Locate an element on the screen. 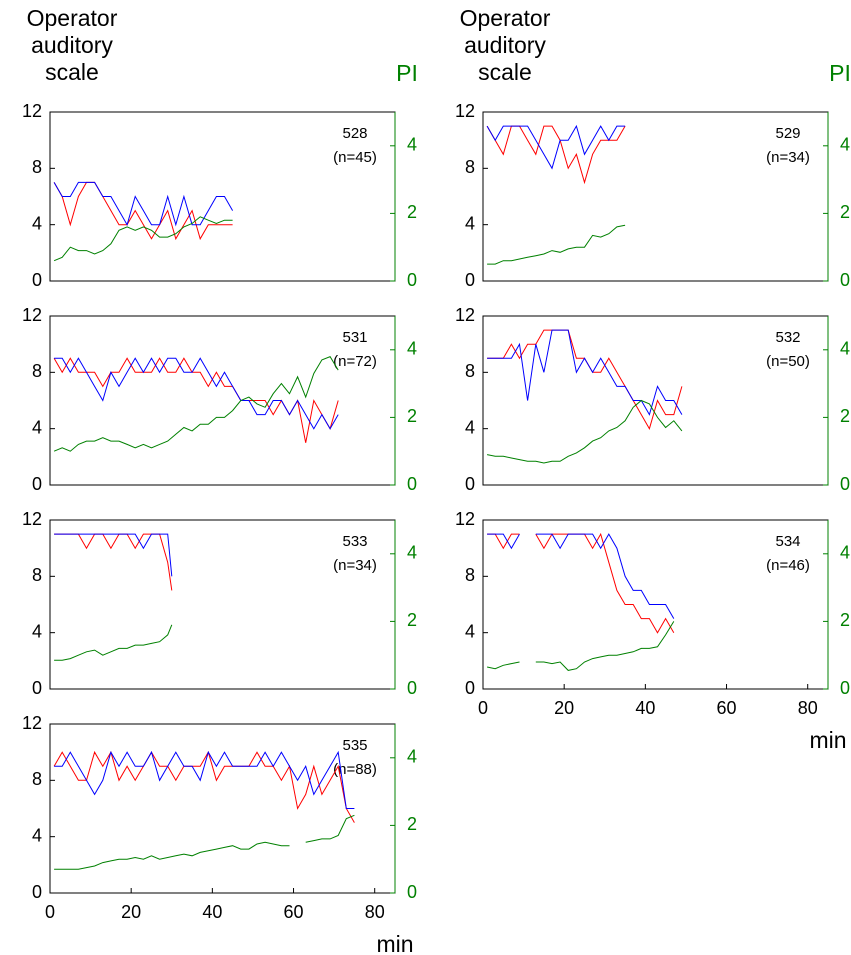  panel-count: (n=50) is located at coordinates (788, 361).